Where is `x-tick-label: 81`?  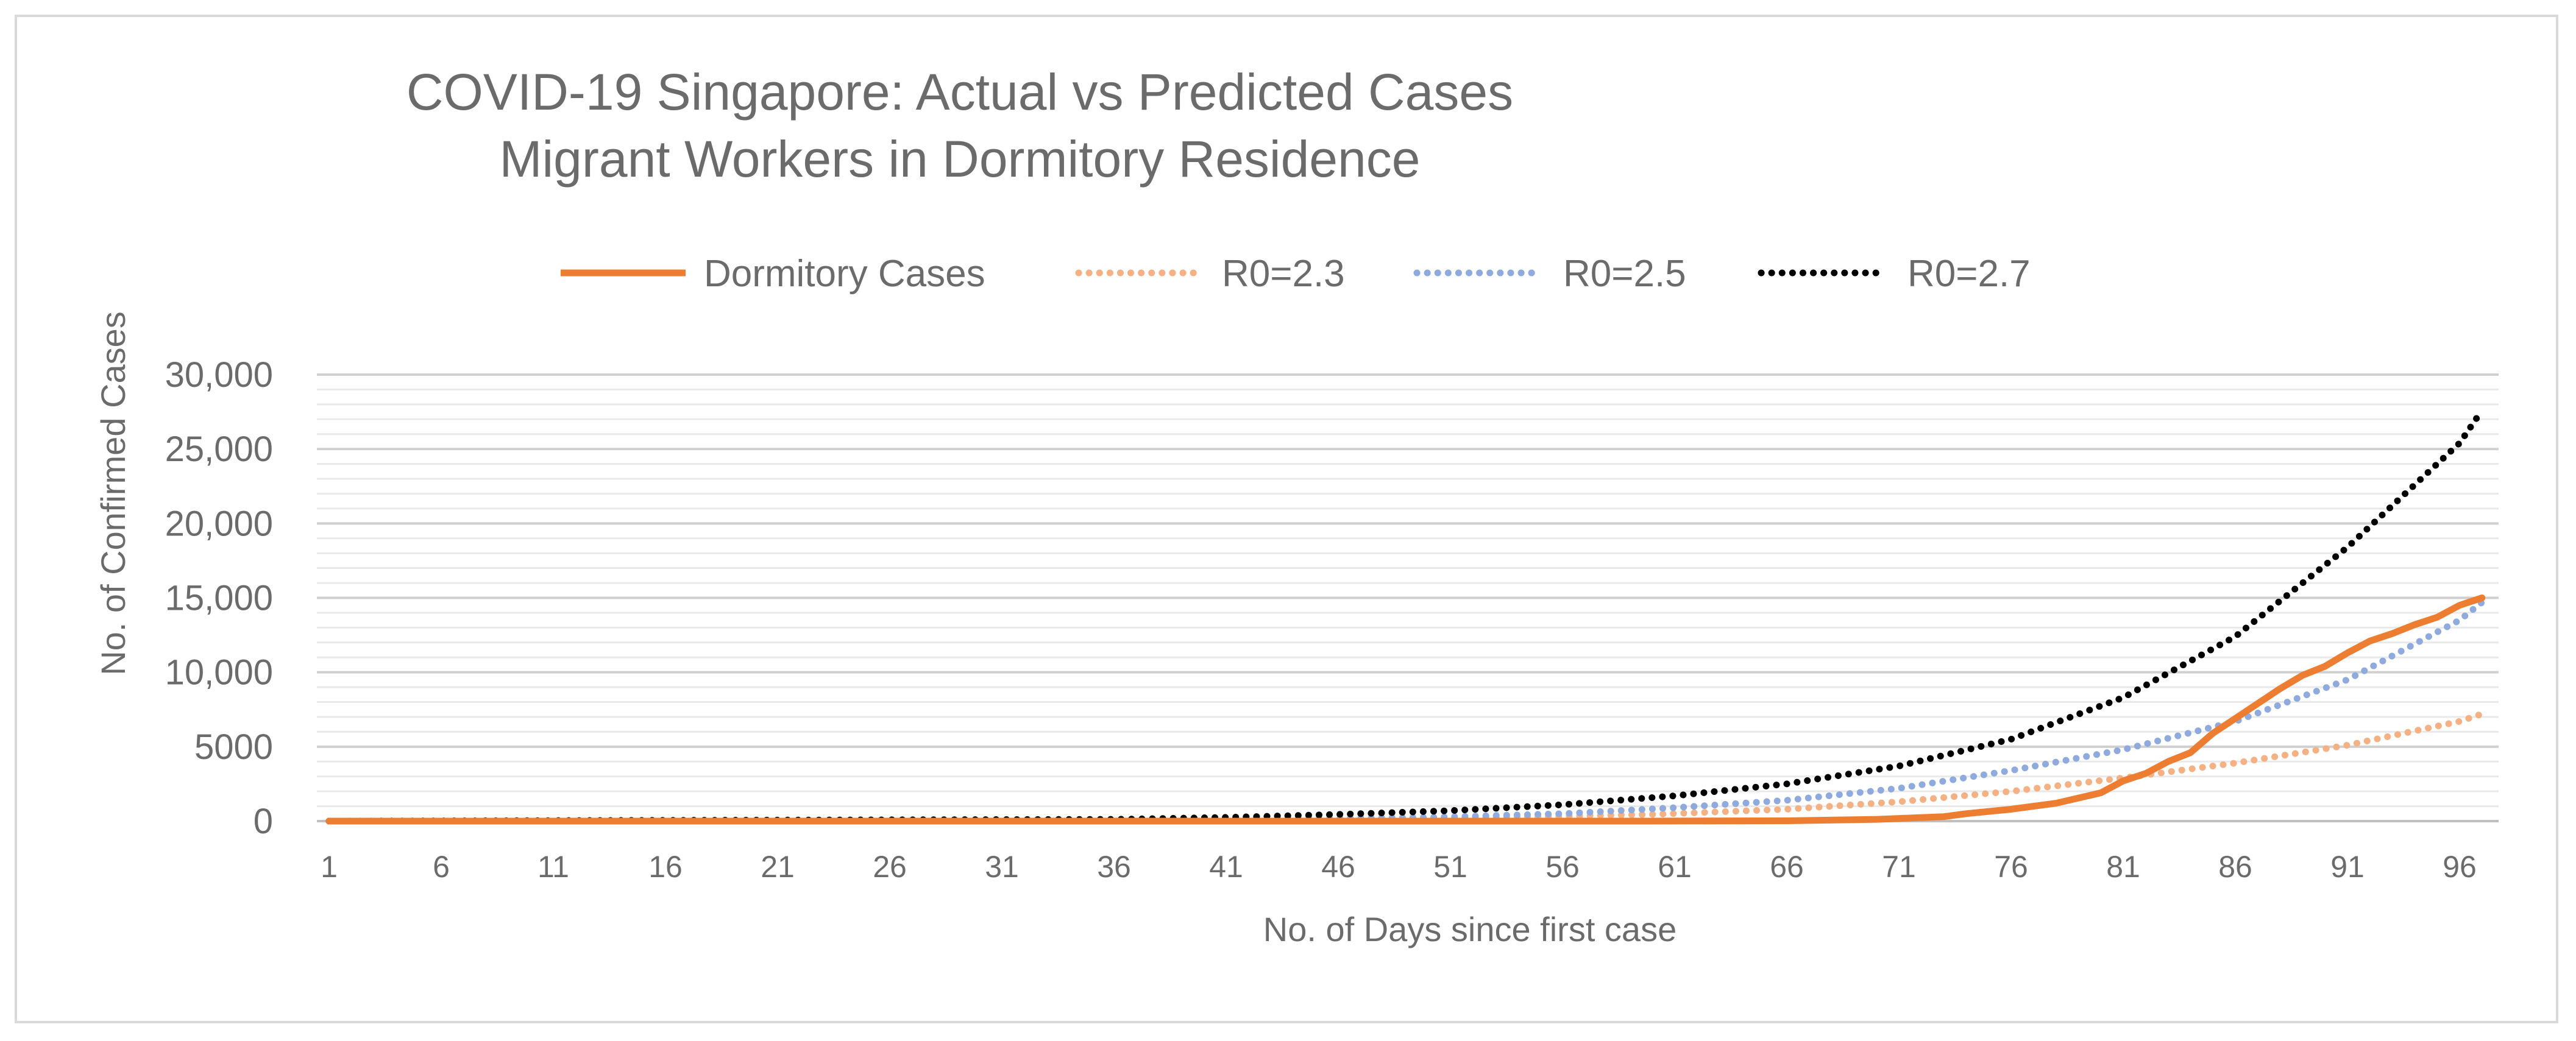
x-tick-label: 81 is located at coordinates (2123, 867).